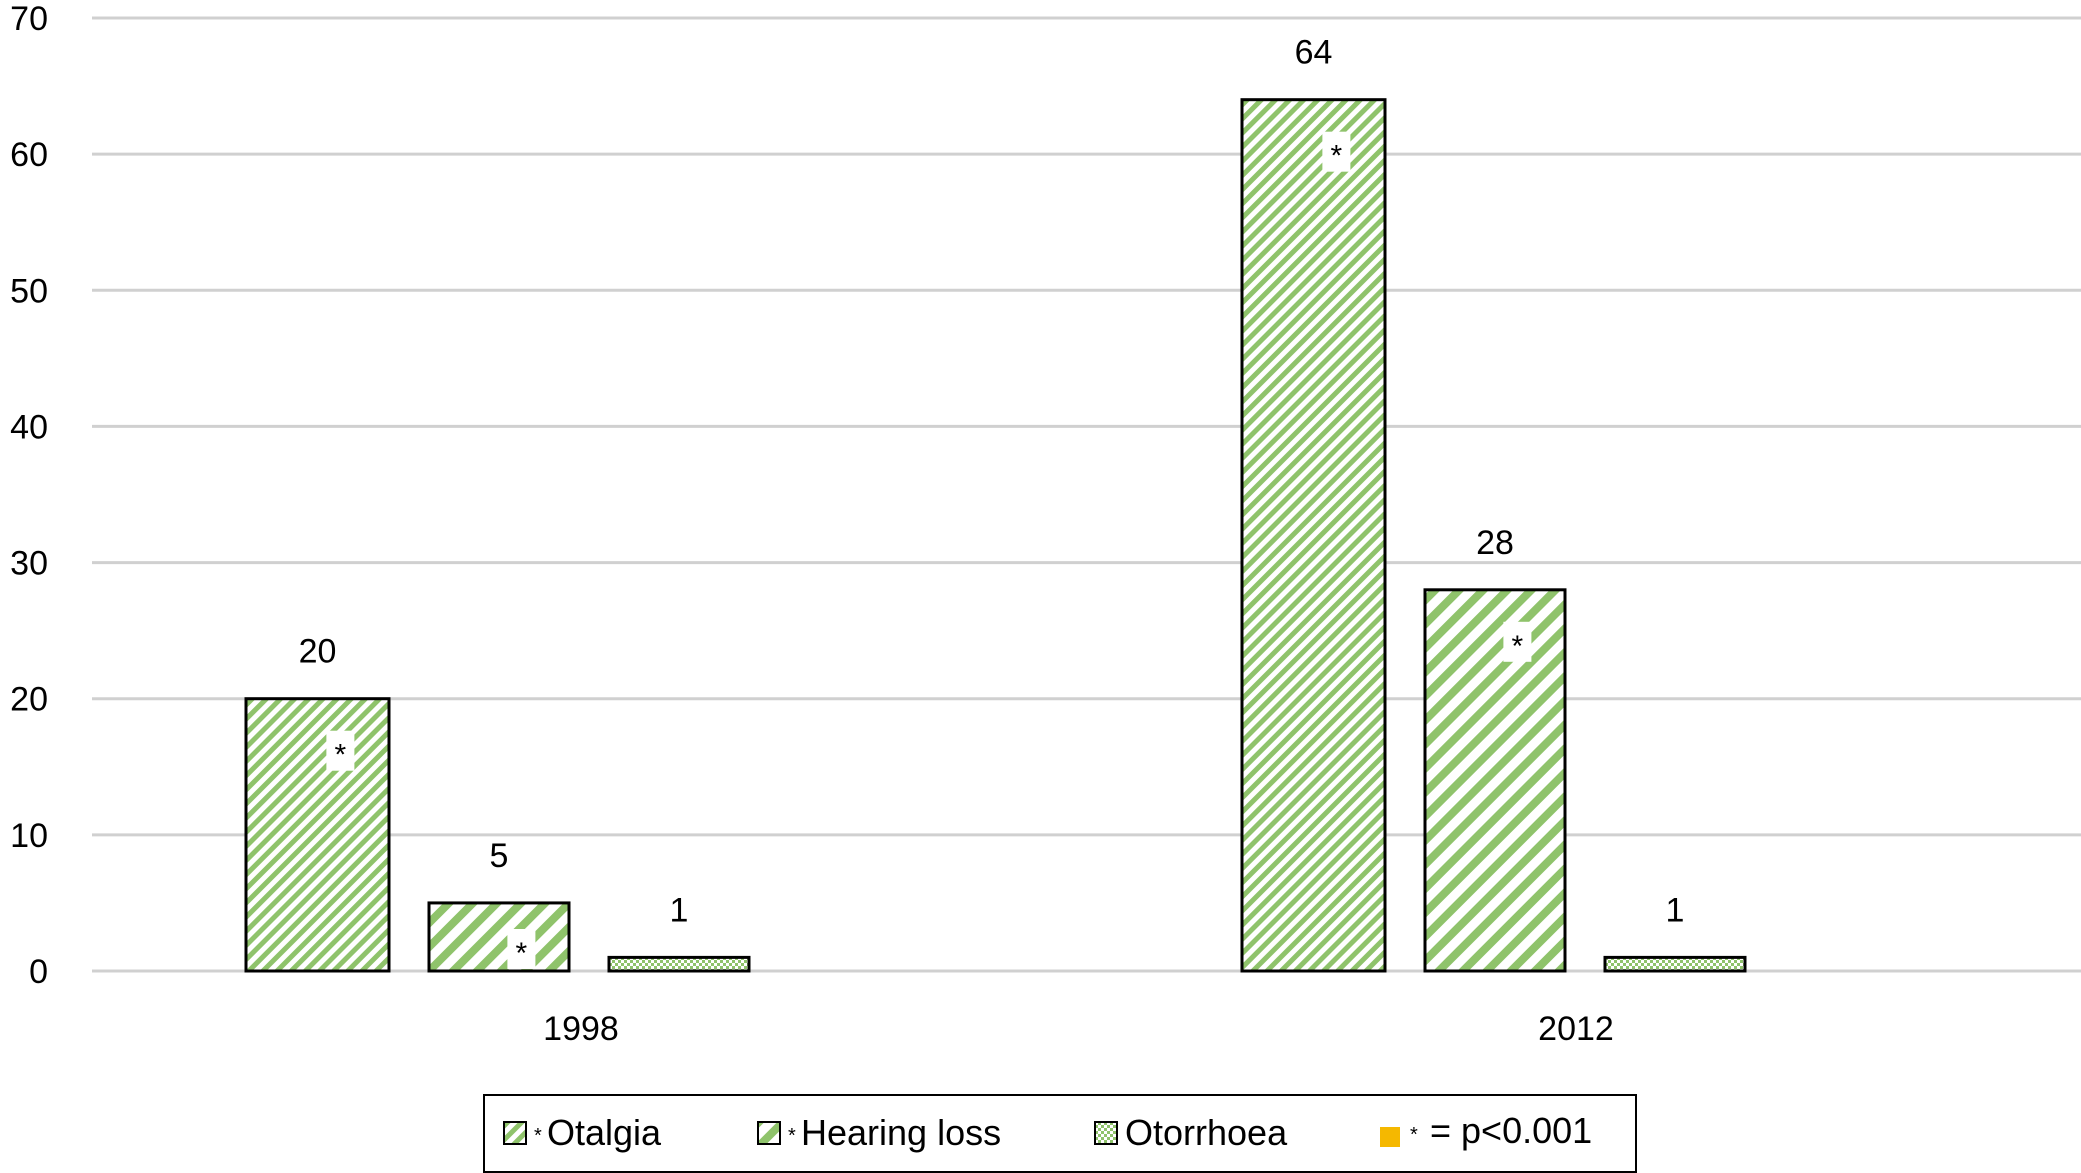  I want to click on x-axis-categories: 1998 2012, so click(1078, 1029).